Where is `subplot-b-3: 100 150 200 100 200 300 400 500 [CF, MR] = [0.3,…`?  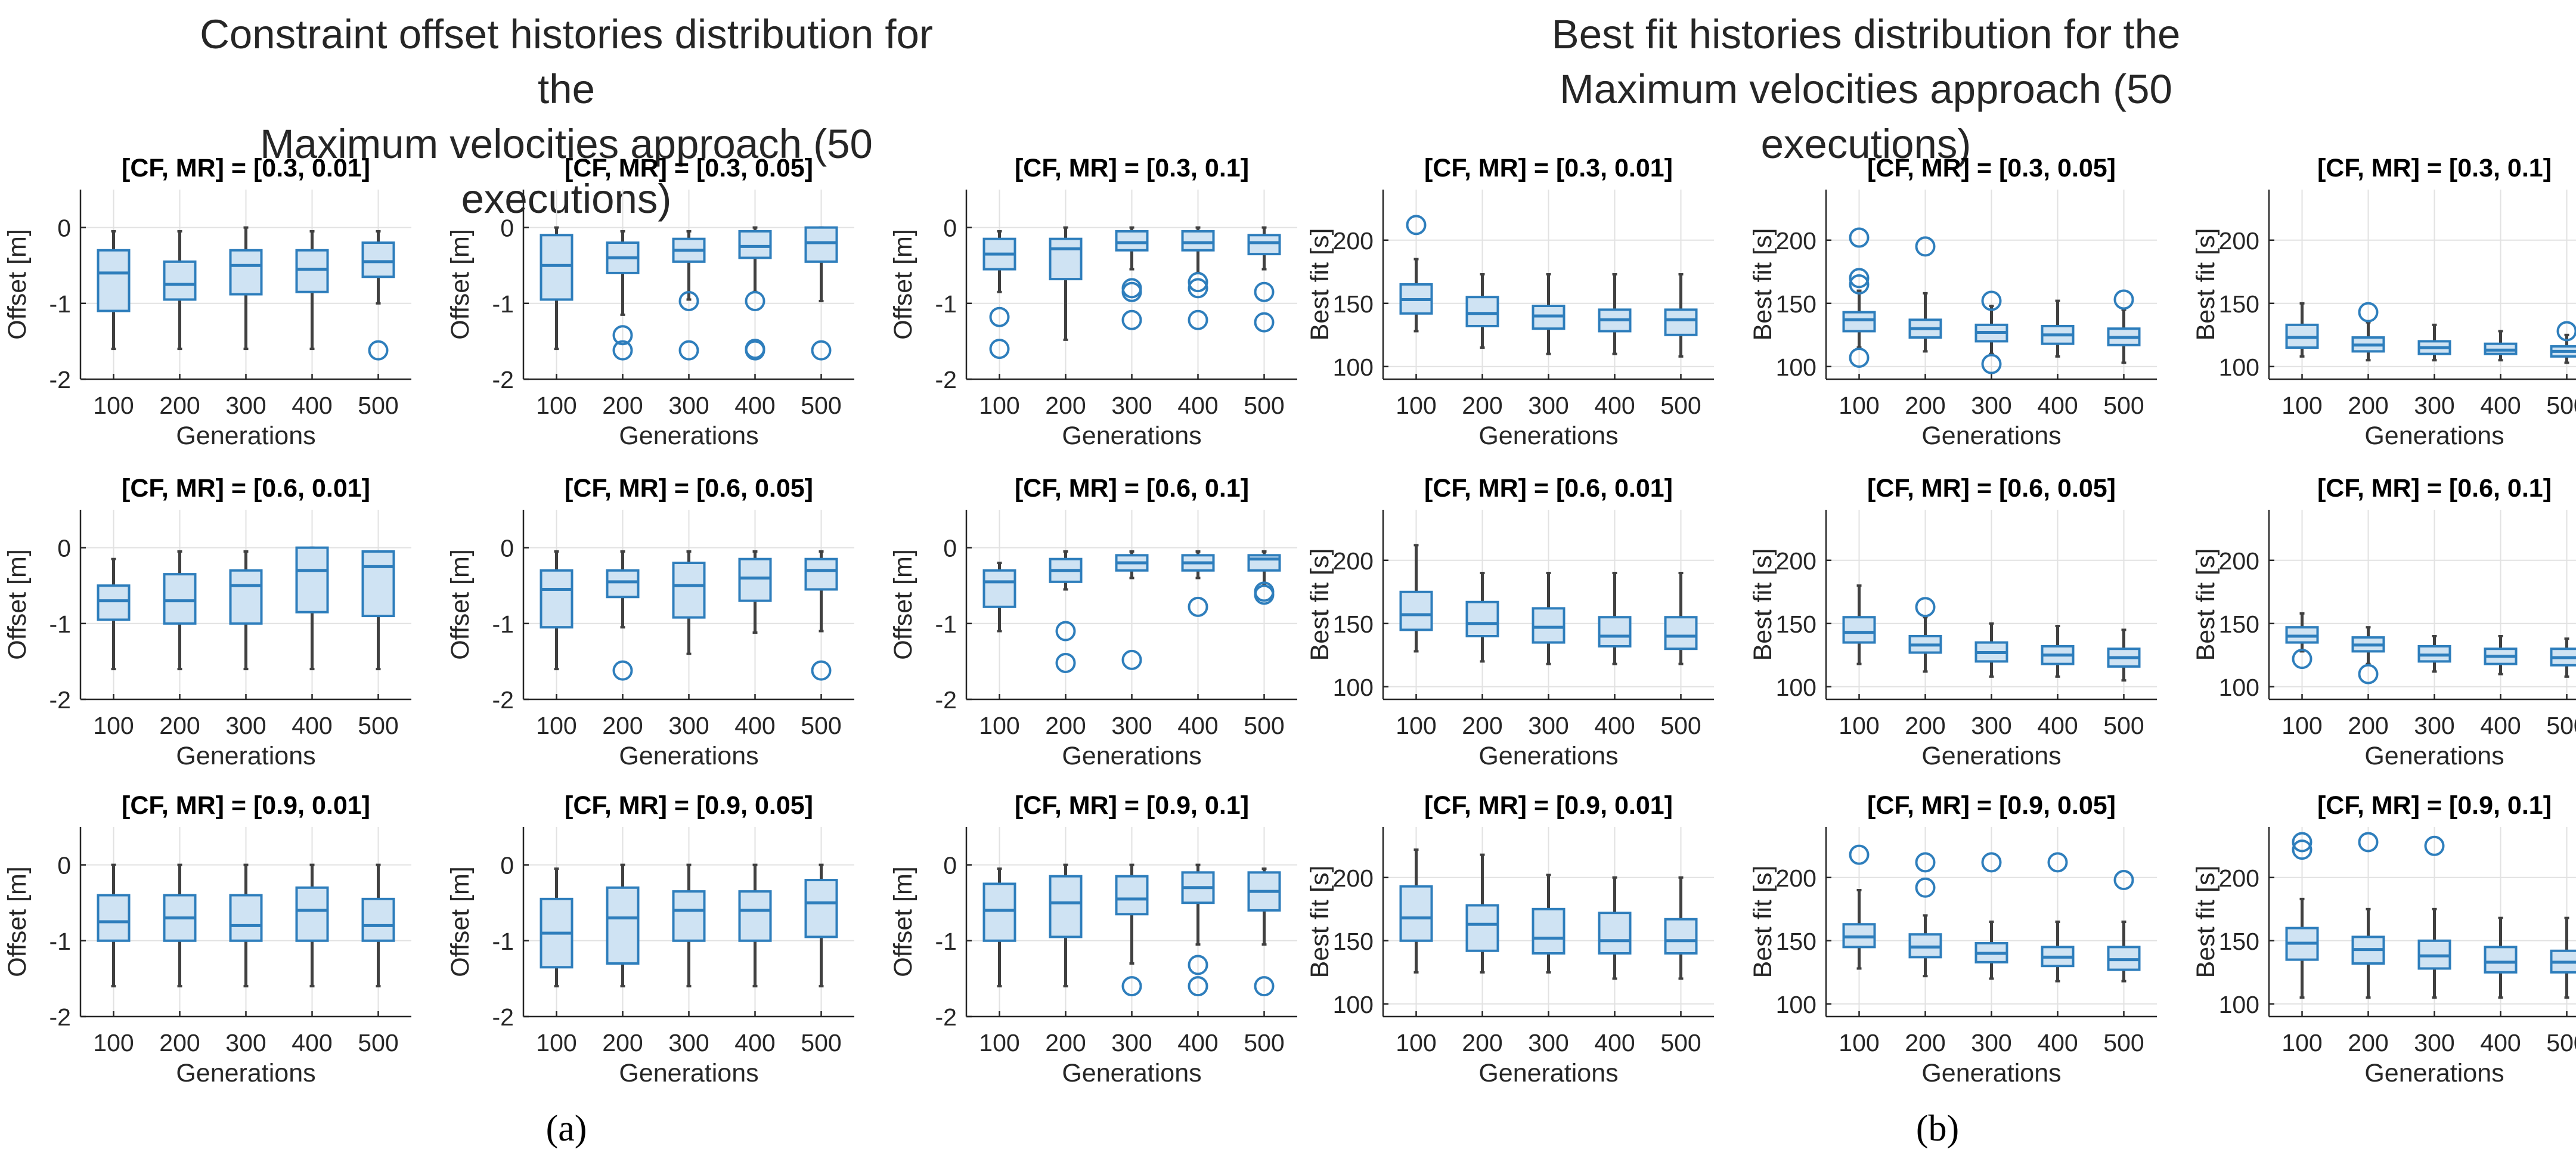
subplot-b-3: 100 150 200 100 200 300 400 500 [CF, MR] = [0.3,… is located at coordinates (2383, 302).